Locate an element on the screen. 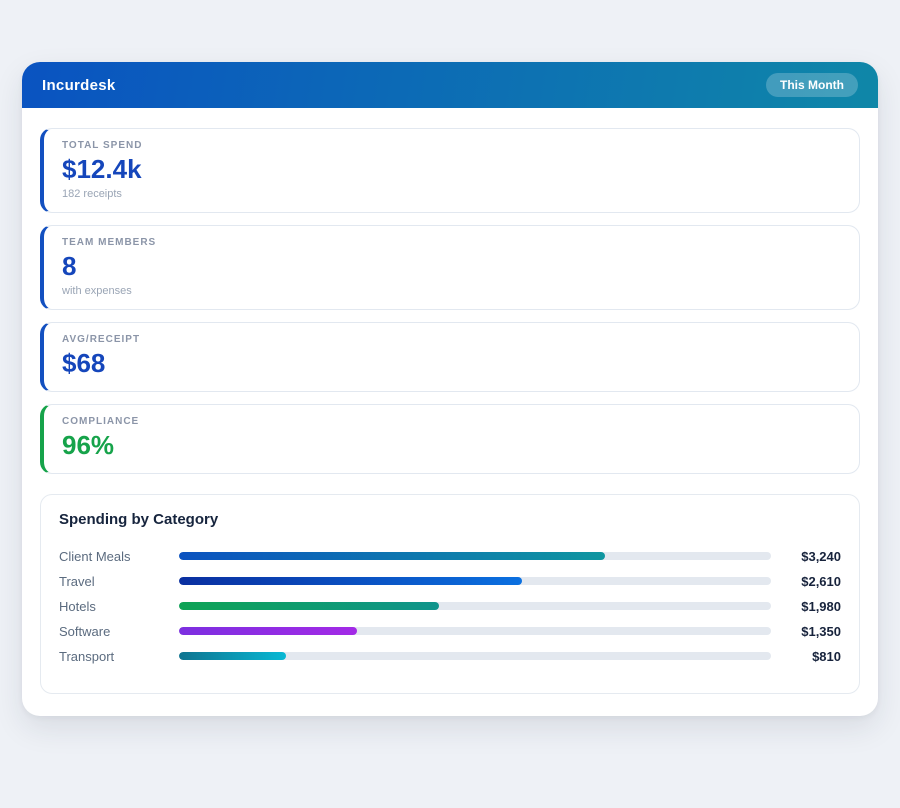 Image resolution: width=900 pixels, height=808 pixels. stat-card-team-members: TEAM MEMBERS 8 with expenses is located at coordinates (450, 267).